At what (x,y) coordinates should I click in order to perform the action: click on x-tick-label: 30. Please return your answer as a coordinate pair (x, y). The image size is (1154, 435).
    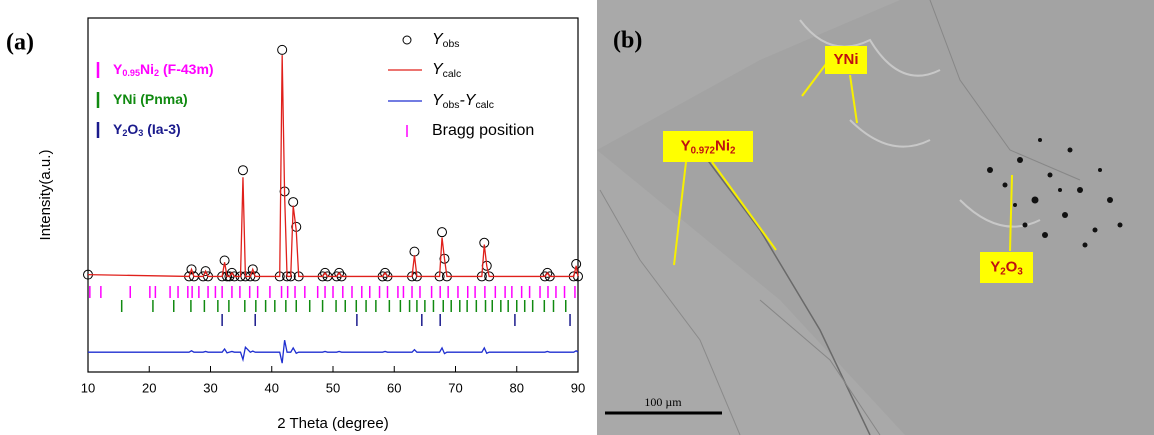
    Looking at the image, I should click on (210, 387).